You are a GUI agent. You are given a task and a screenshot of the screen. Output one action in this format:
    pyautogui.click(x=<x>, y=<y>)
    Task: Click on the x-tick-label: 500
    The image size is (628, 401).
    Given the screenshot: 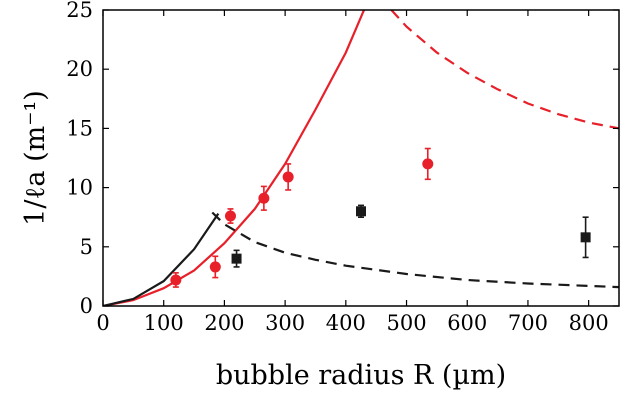 What is the action you would take?
    pyautogui.click(x=406, y=323)
    